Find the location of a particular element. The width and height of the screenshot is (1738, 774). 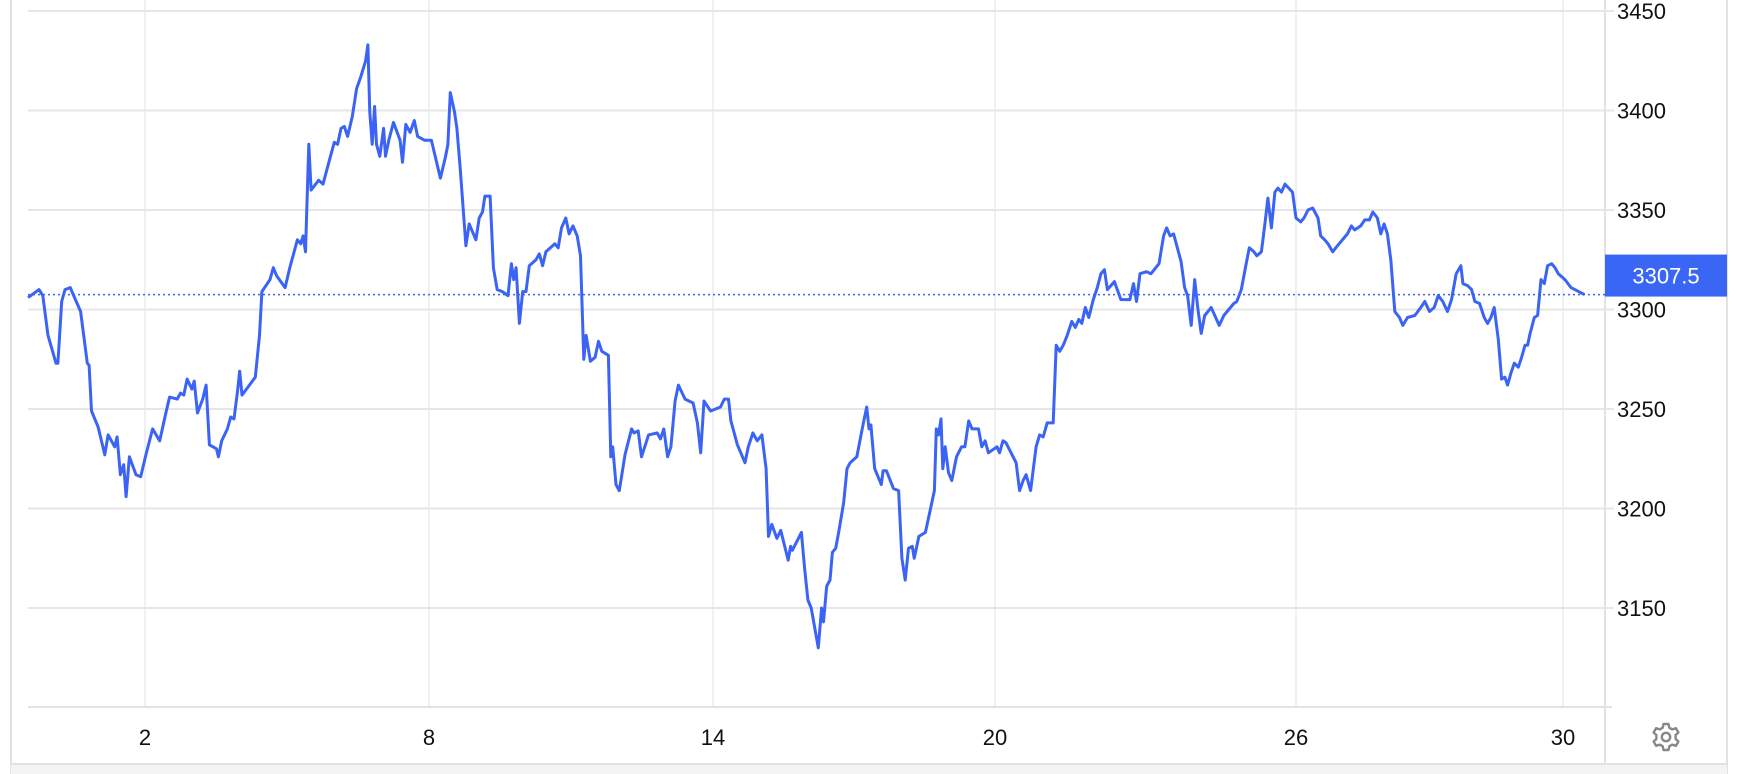

y-tick-label: 3450 is located at coordinates (1641, 12).